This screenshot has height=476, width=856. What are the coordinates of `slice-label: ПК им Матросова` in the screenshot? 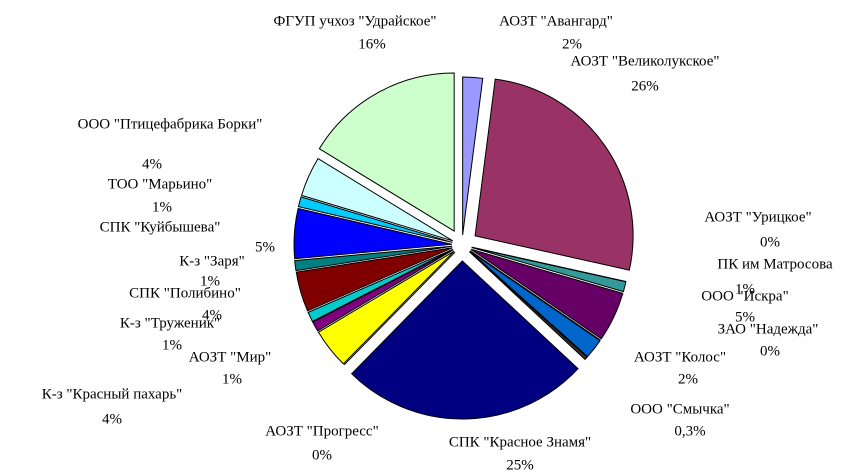 It's located at (775, 264).